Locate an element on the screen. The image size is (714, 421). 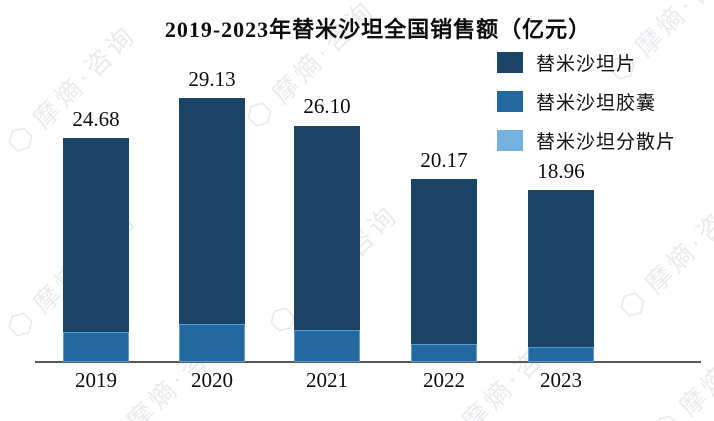
x-axis-label: 2022 is located at coordinates (444, 380).